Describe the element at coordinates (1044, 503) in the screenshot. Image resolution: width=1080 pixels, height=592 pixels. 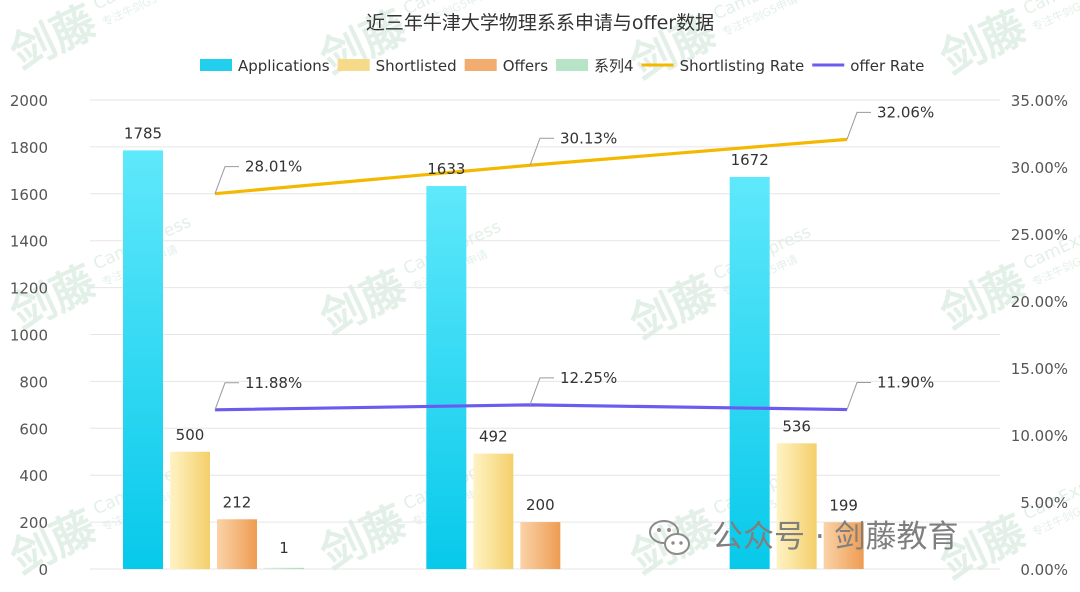
I see `right-tick-label: 5.00%` at that location.